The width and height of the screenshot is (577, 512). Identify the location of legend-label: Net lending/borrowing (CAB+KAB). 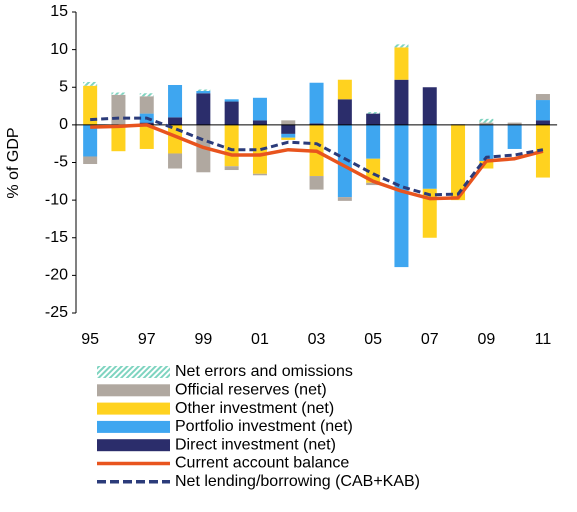
(297, 481).